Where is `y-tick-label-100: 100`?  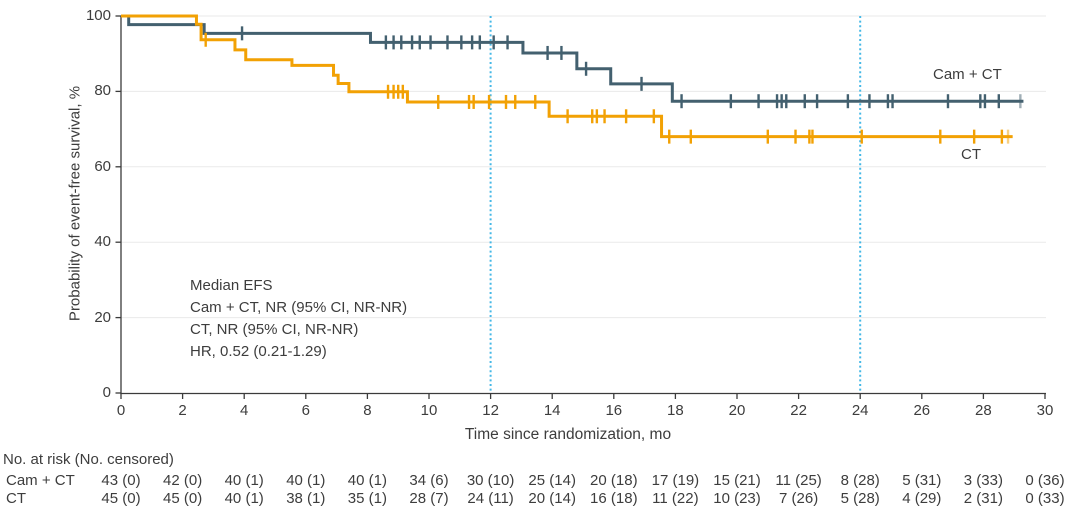
y-tick-label-100: 100 is located at coordinates (98, 15).